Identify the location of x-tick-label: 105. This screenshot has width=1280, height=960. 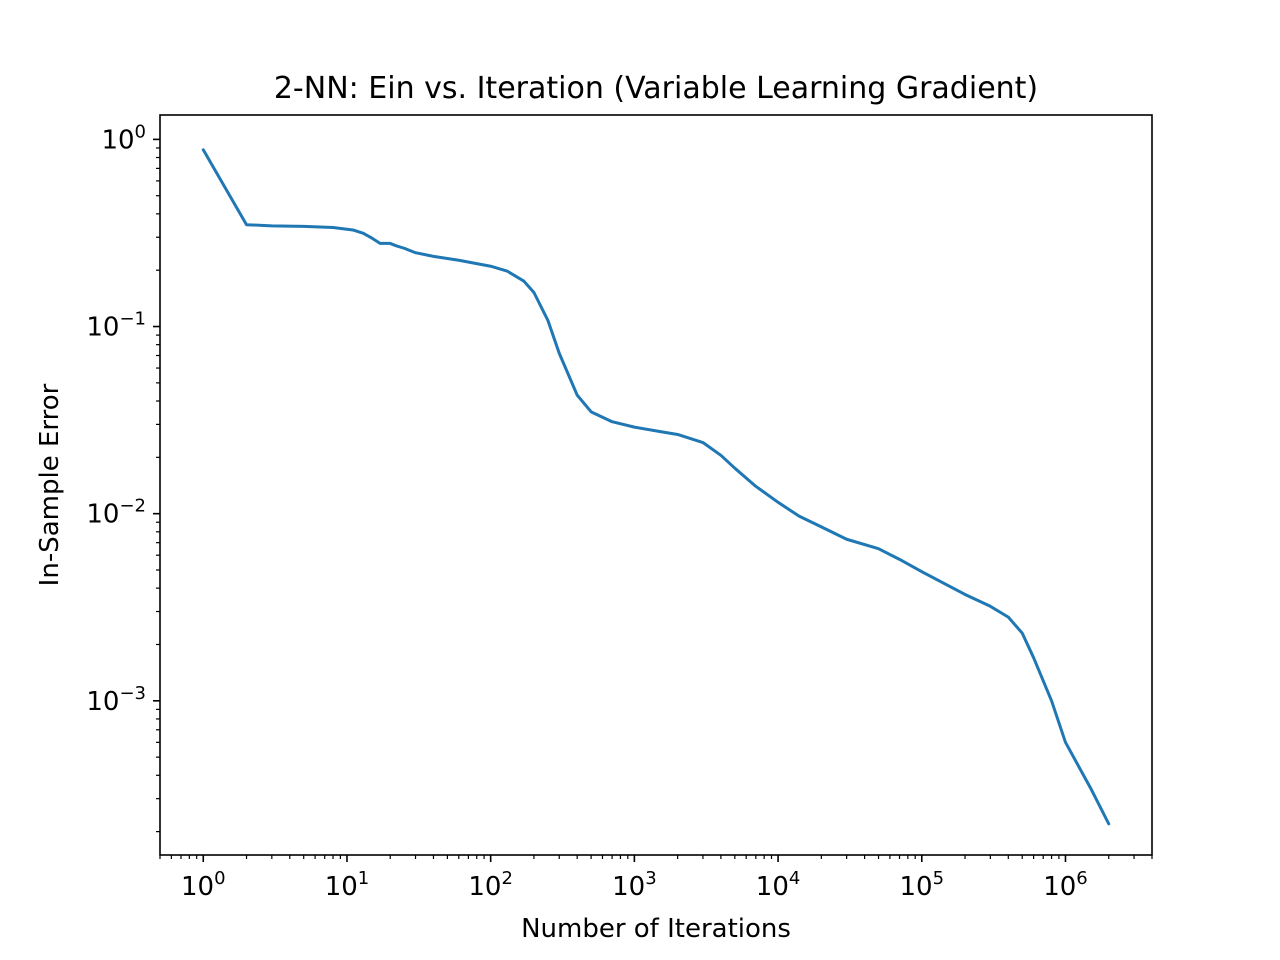
(922, 885).